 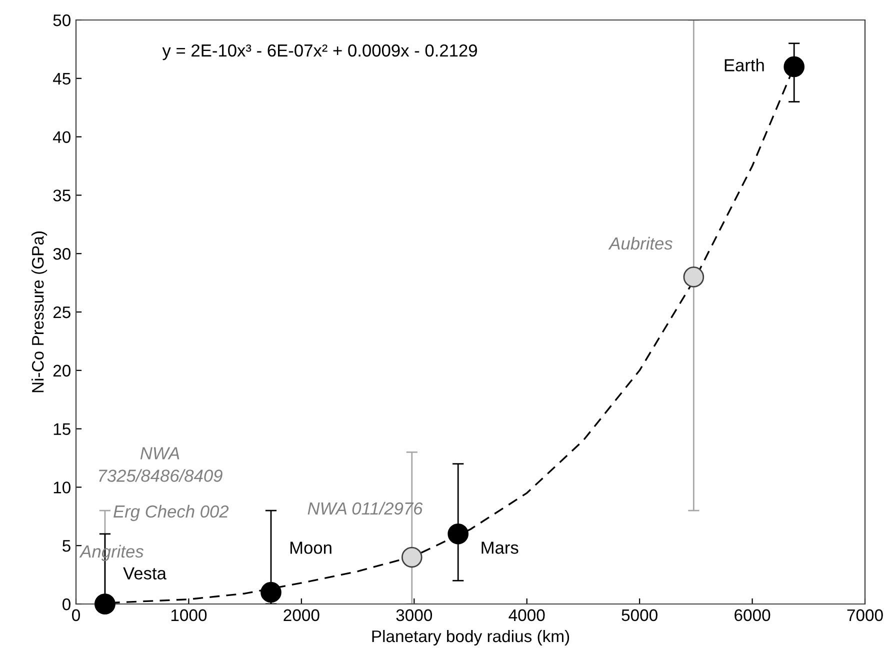 What do you see at coordinates (319, 52) in the screenshot?
I see `annotation: y = 2E-10x³ - 6E-07x² + 0.0009x - 0.2129` at bounding box center [319, 52].